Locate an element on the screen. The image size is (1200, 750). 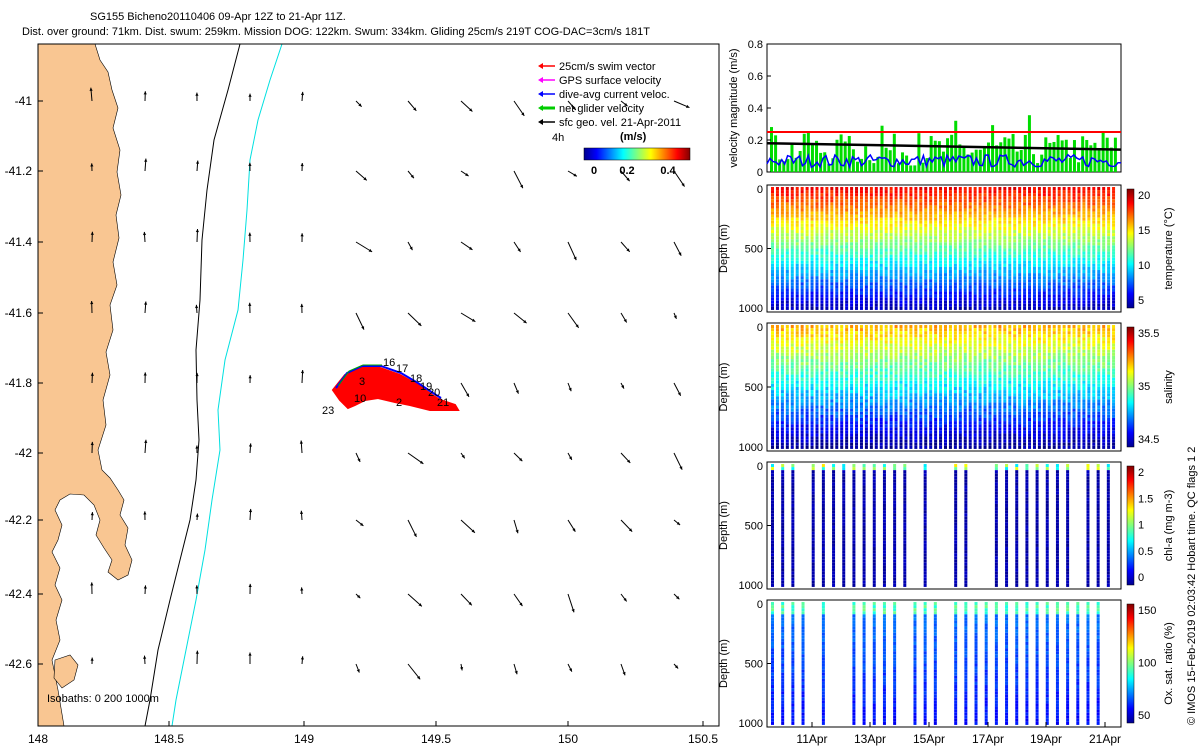
colorbar-tick: 0 is located at coordinates (594, 171).